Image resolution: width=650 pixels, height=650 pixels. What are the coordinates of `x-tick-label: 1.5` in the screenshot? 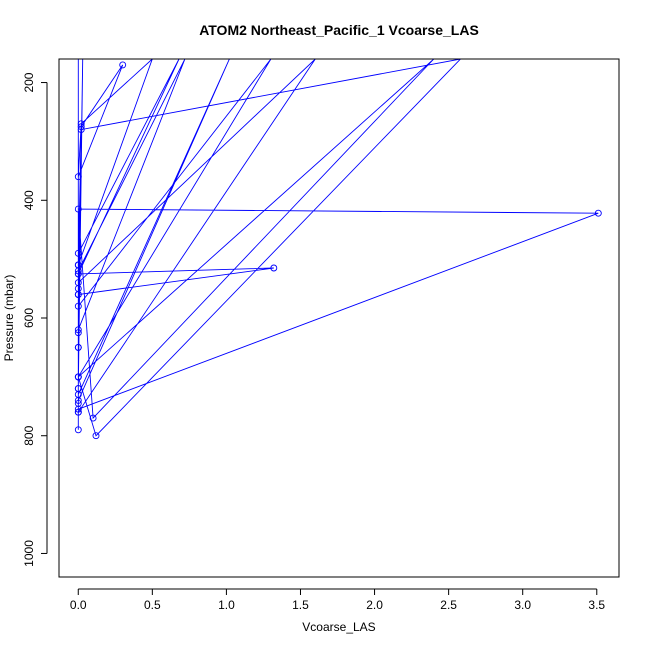 It's located at (300, 605).